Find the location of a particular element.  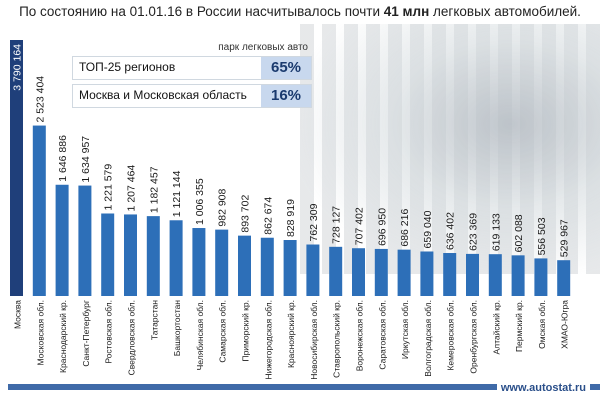

category-label-6: Татарстан is located at coordinates (154, 320).